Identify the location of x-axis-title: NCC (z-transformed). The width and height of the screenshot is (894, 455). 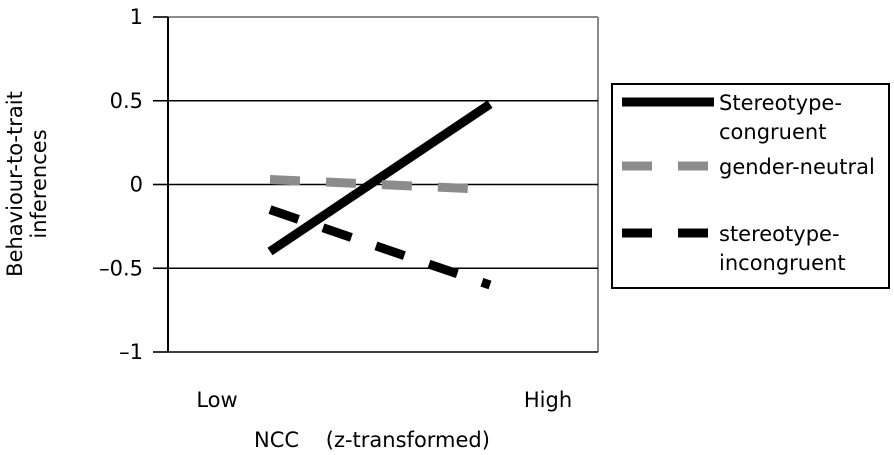
(372, 440).